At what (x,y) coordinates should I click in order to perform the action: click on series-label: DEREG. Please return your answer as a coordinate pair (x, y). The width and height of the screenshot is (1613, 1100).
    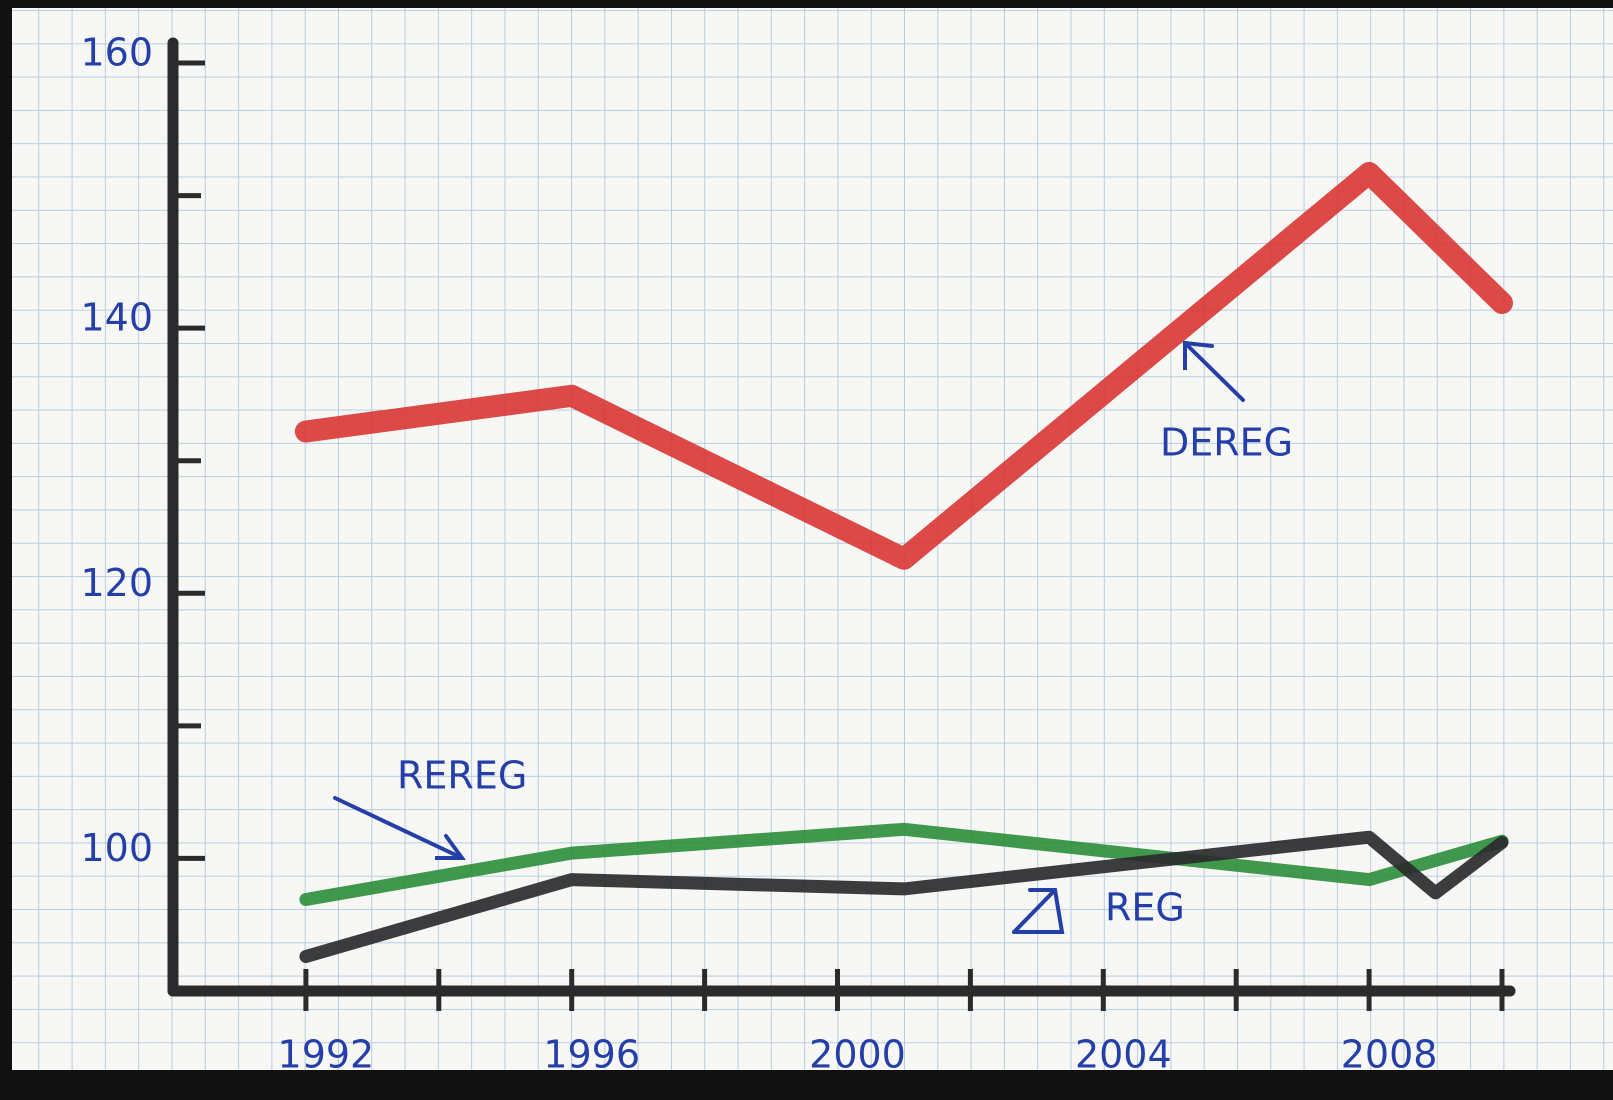
    Looking at the image, I should click on (1226, 443).